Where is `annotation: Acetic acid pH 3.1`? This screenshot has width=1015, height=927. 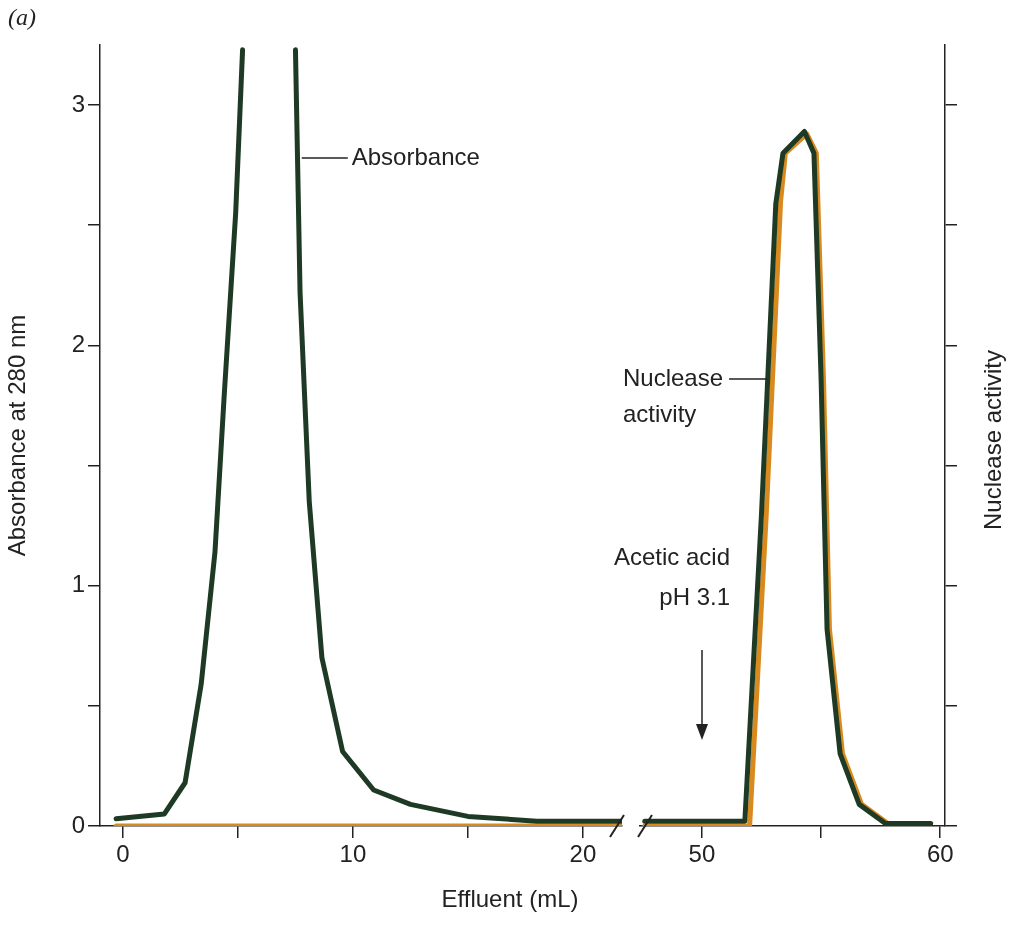 annotation: Acetic acid pH 3.1 is located at coordinates (671, 576).